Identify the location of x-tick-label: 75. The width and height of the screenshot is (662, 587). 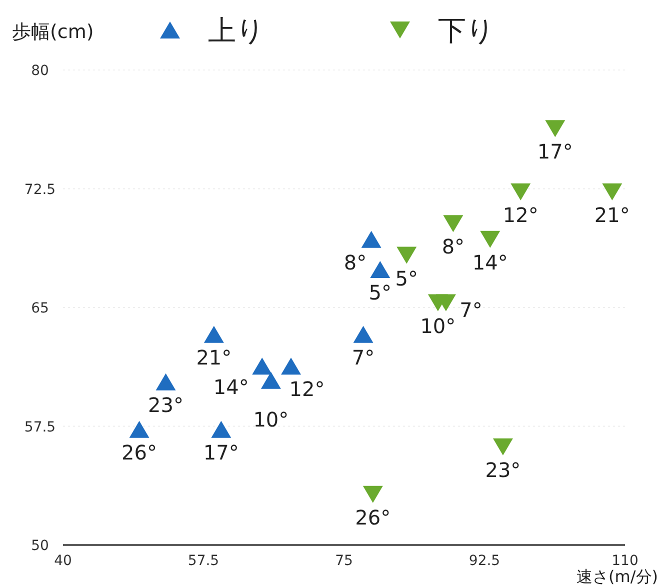
(344, 561).